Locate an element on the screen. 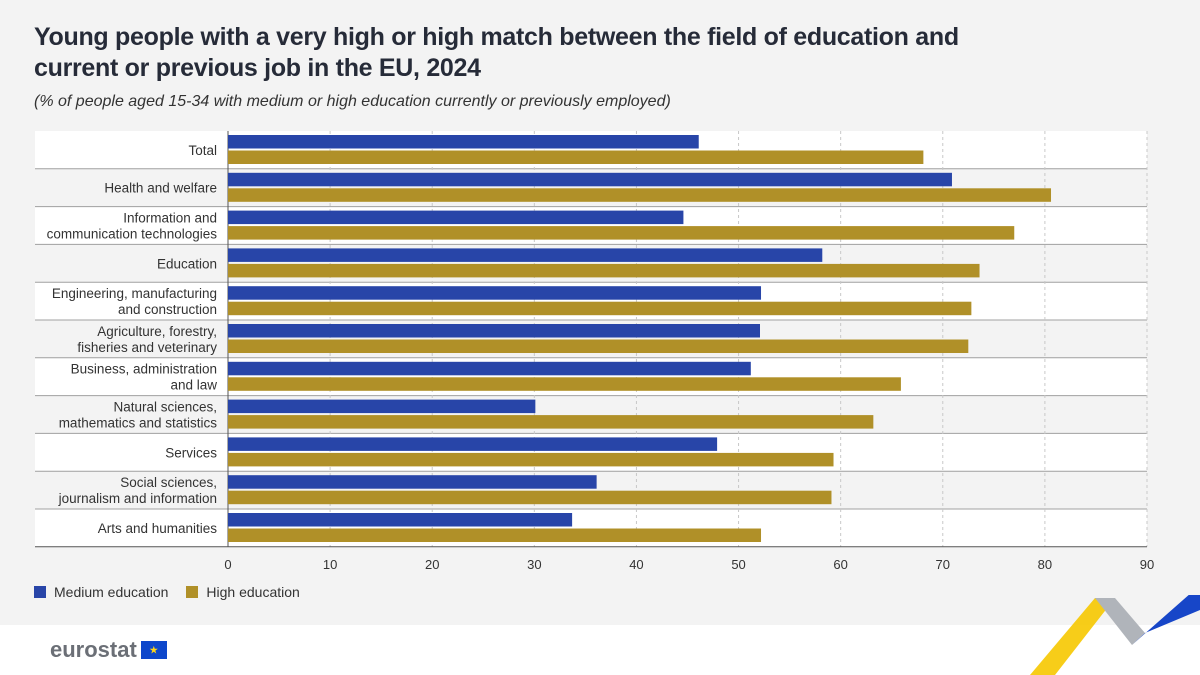 This screenshot has width=1200, height=675. legend: Medium education High education is located at coordinates (167, 592).